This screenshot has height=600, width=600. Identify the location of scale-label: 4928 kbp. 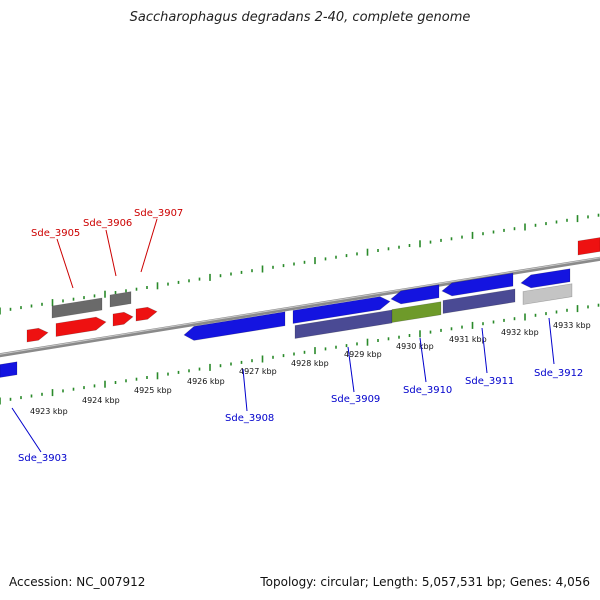
(310, 363).